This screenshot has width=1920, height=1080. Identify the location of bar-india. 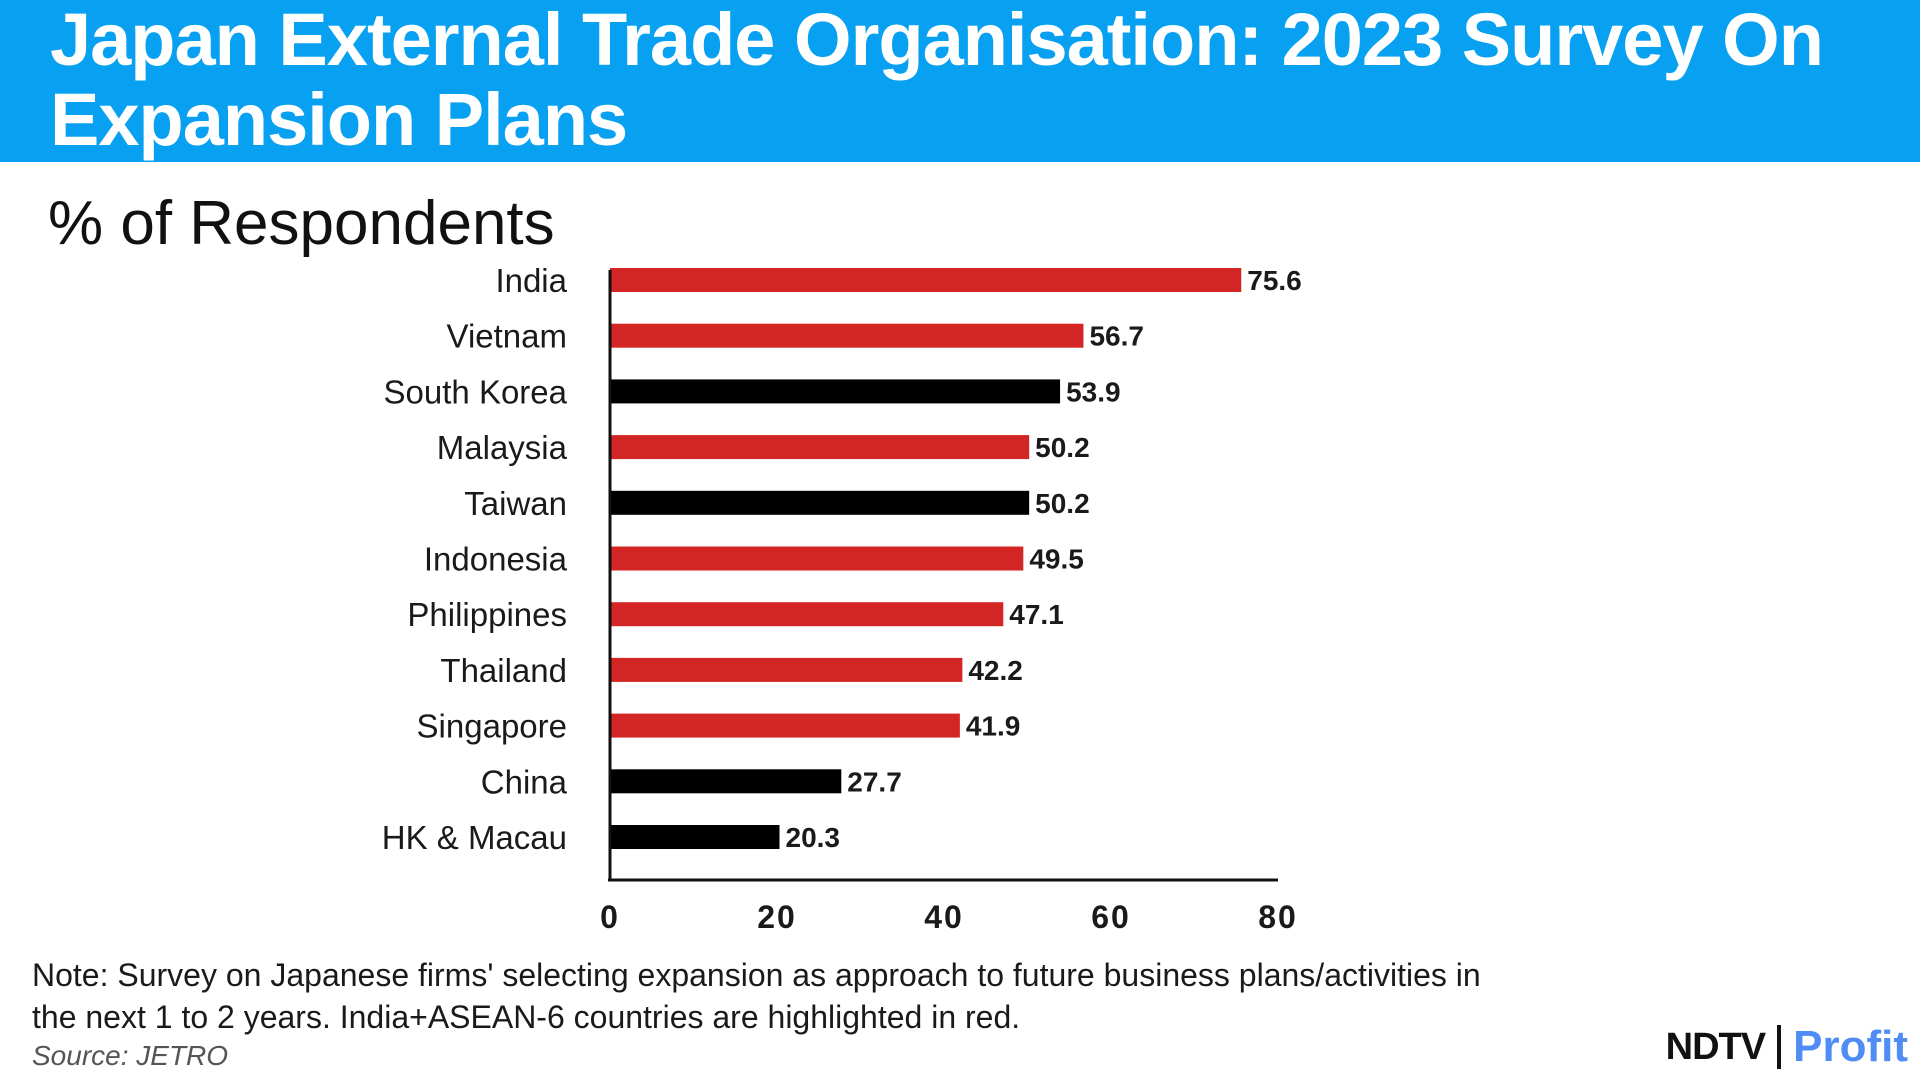
(926, 280).